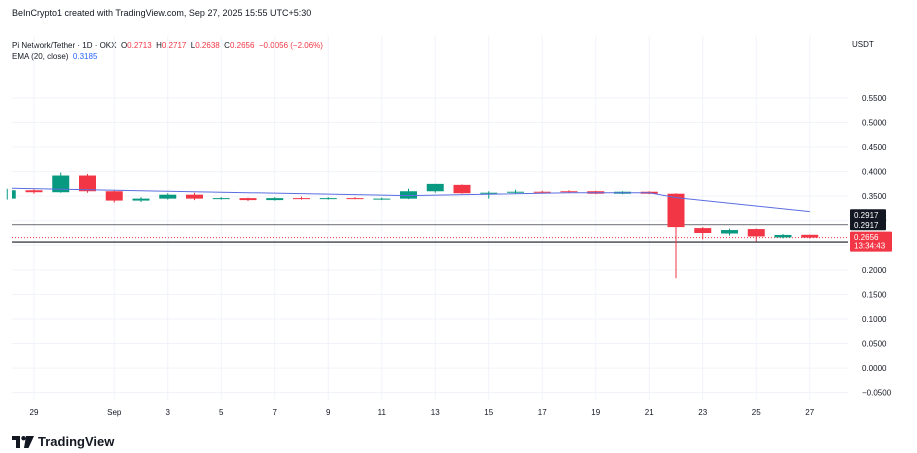 This screenshot has height=453, width=917. I want to click on x-tick-label: 27, so click(809, 412).